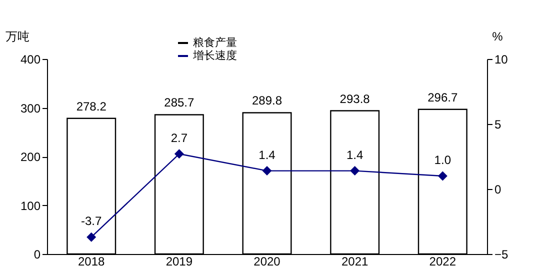  Describe the element at coordinates (443, 97) in the screenshot. I see `data-label: 296.7` at that location.